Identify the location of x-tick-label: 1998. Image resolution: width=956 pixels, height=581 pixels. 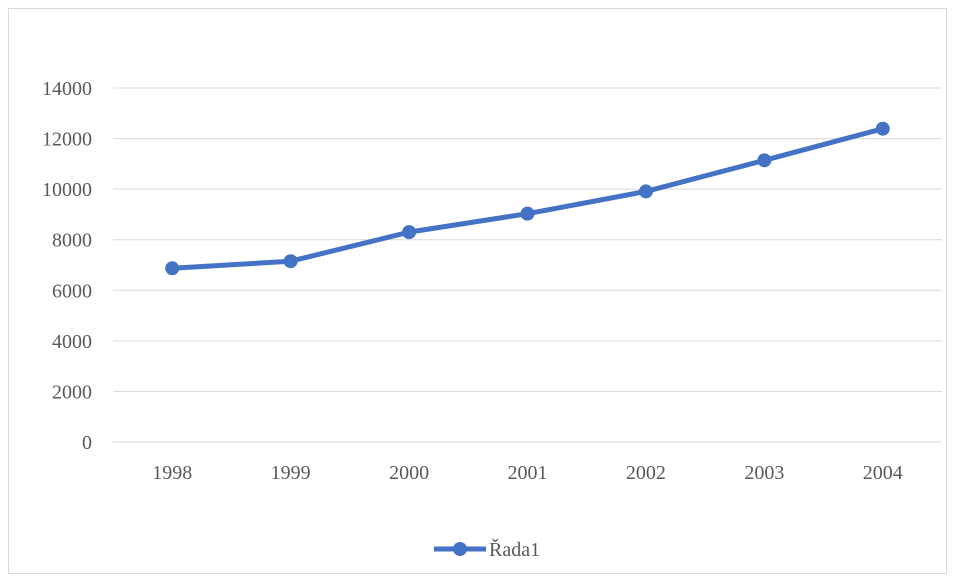
(172, 473).